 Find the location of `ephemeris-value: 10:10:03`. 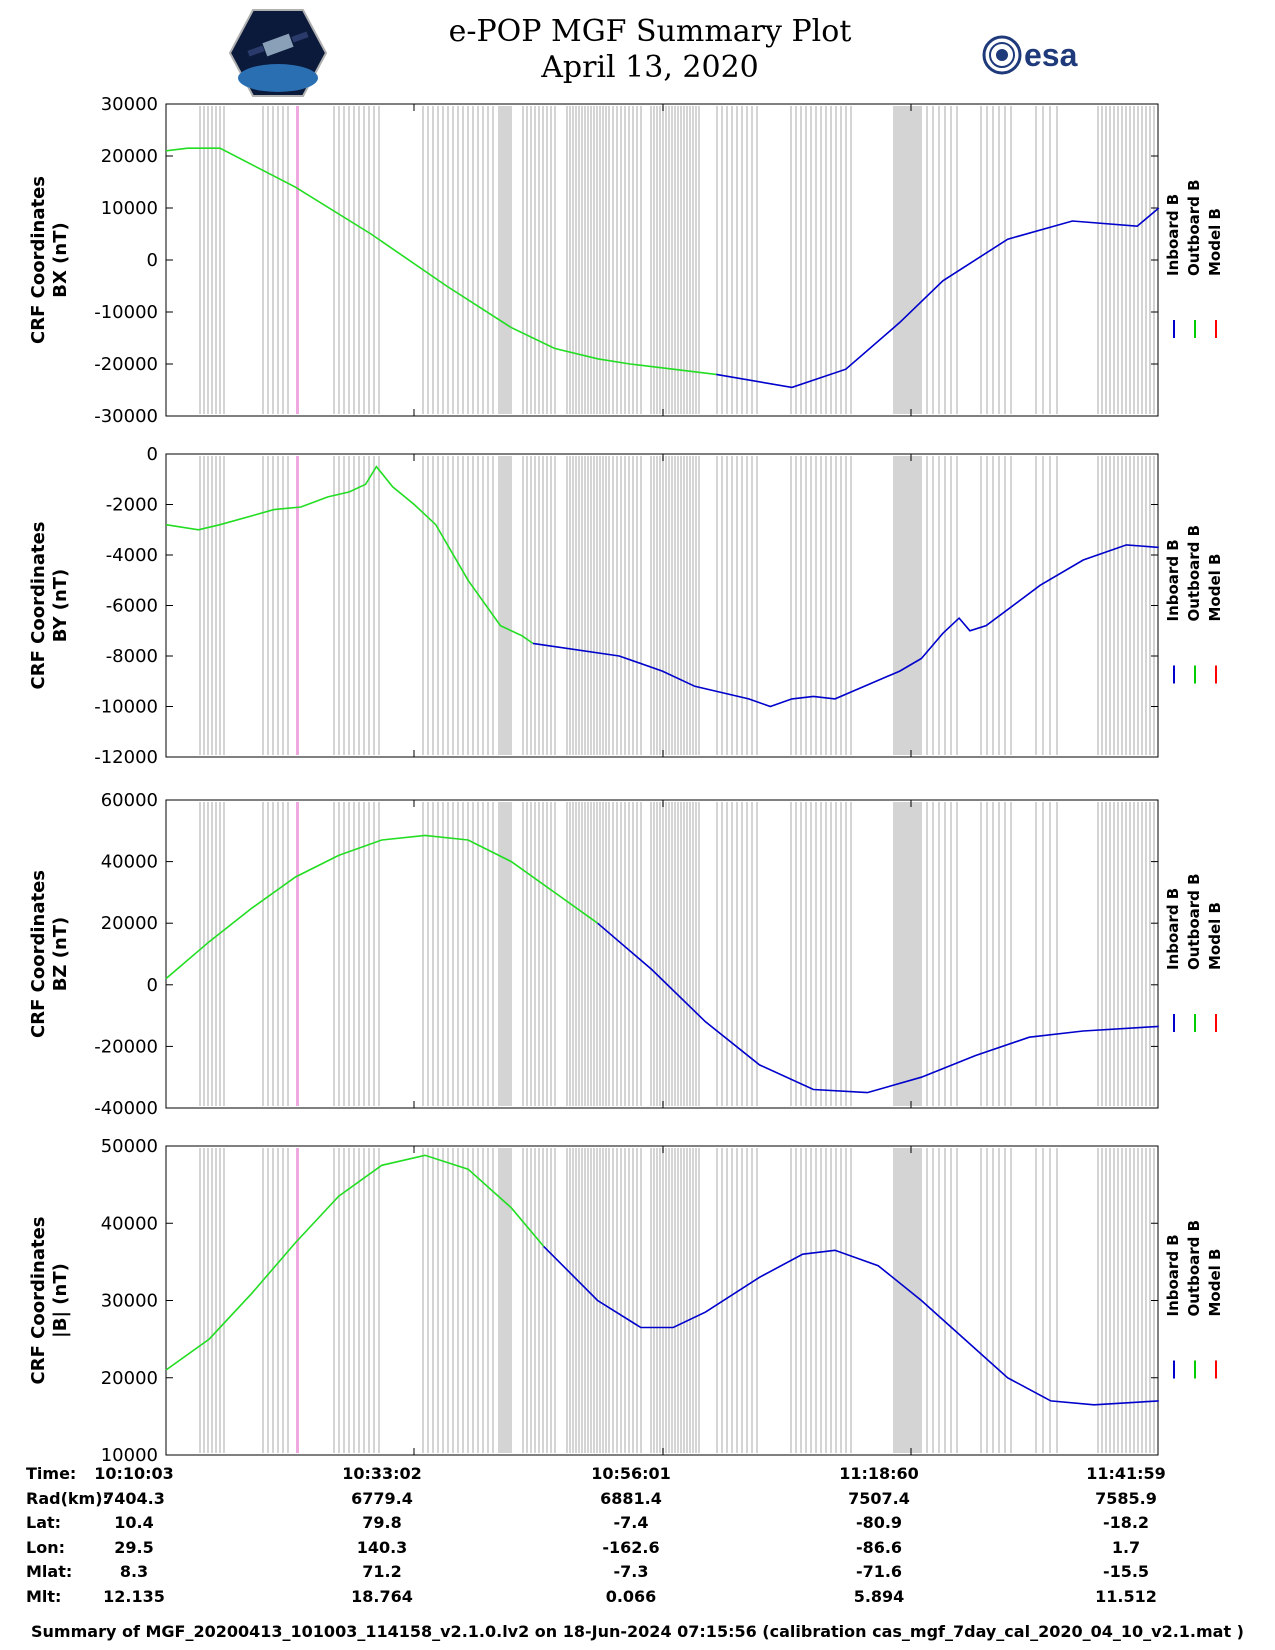

ephemeris-value: 10:10:03 is located at coordinates (134, 1473).